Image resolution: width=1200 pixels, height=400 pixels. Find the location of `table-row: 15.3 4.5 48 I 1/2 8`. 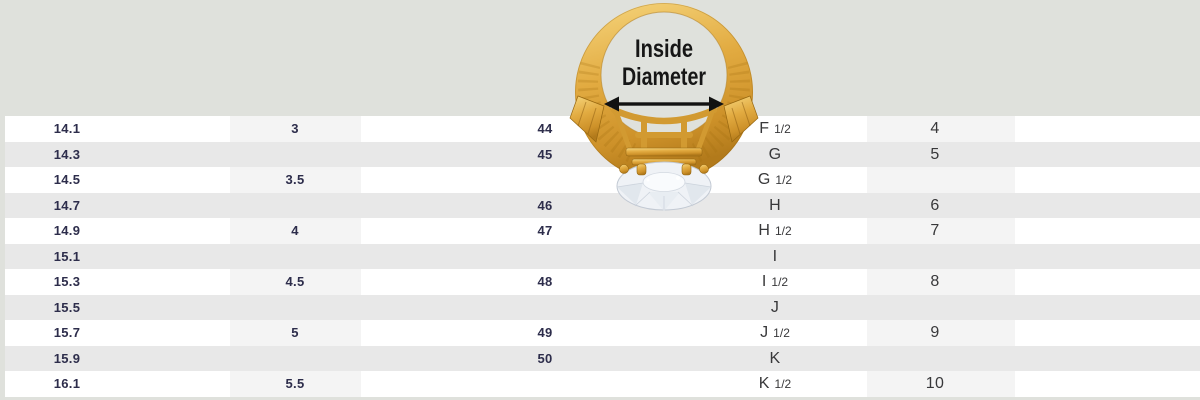

table-row: 15.3 4.5 48 I 1/2 8 is located at coordinates (602, 282).